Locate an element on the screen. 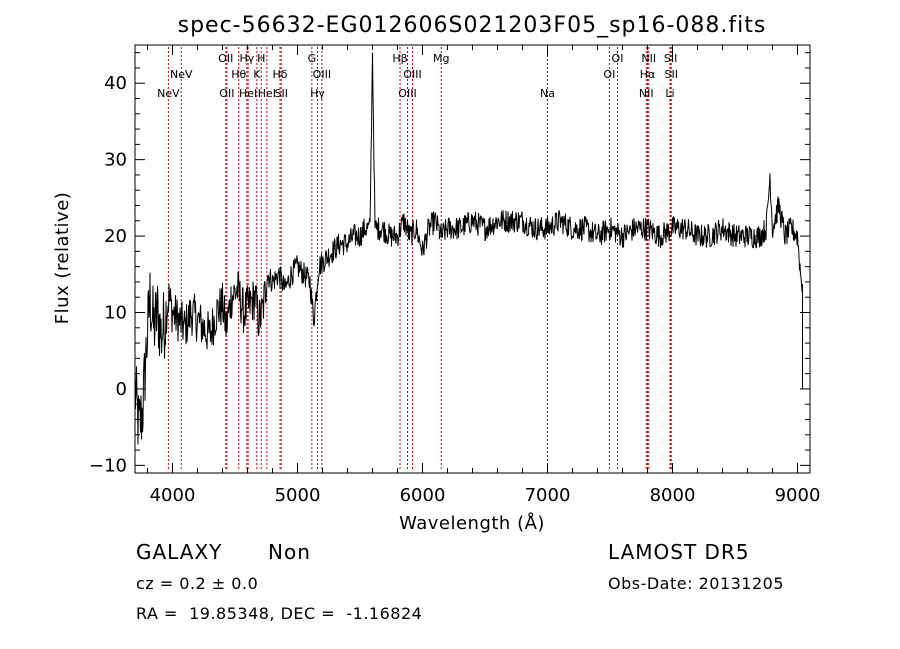 This screenshot has height=649, width=900. line-marker-label: G is located at coordinates (312, 58).